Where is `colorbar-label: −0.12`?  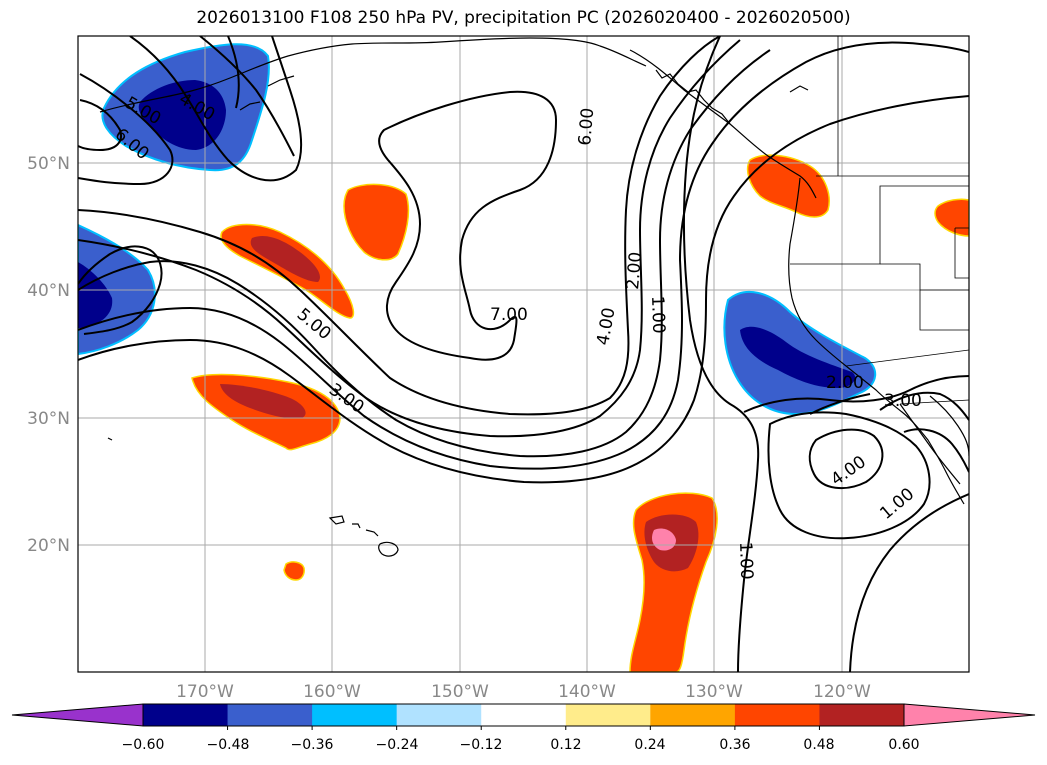
colorbar-label: −0.12 is located at coordinates (481, 745).